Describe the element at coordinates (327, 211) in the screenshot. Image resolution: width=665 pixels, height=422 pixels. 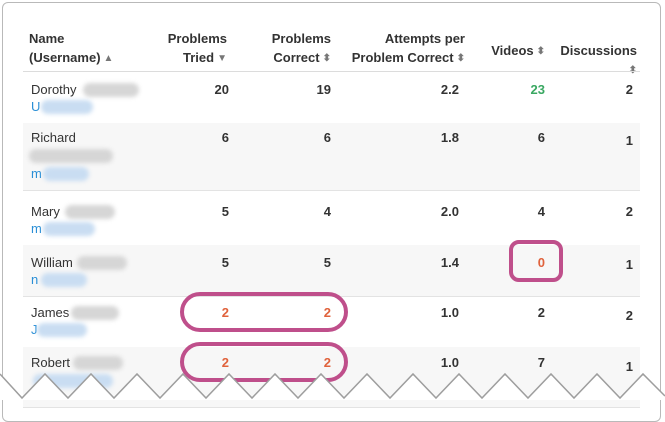
I see `problems-correct: 4` at that location.